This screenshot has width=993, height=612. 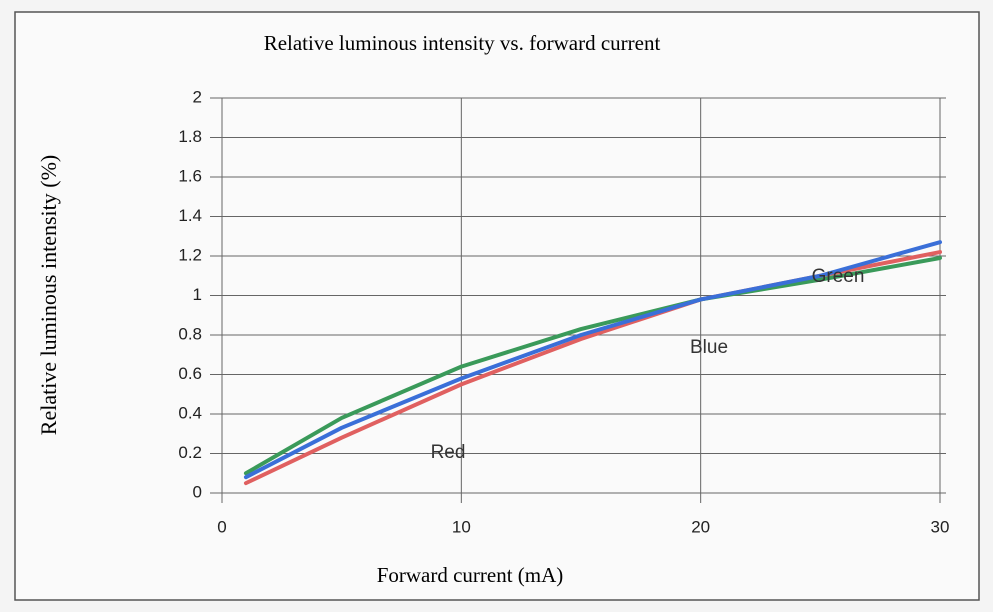 What do you see at coordinates (190, 136) in the screenshot?
I see `y-tick-label: 1.8` at bounding box center [190, 136].